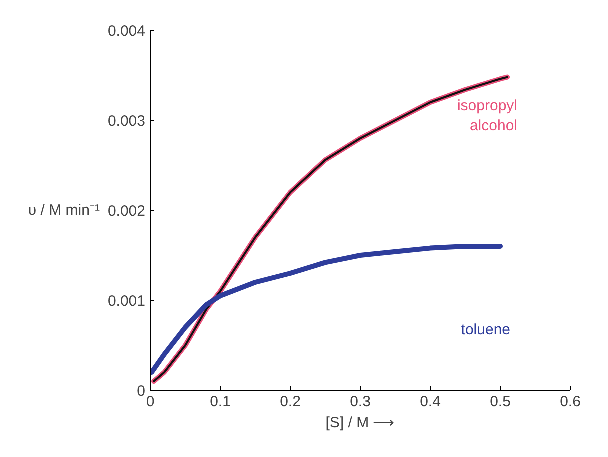 This screenshot has width=608, height=457. I want to click on y-axis-title: υ / M min⁻¹, so click(64, 210).